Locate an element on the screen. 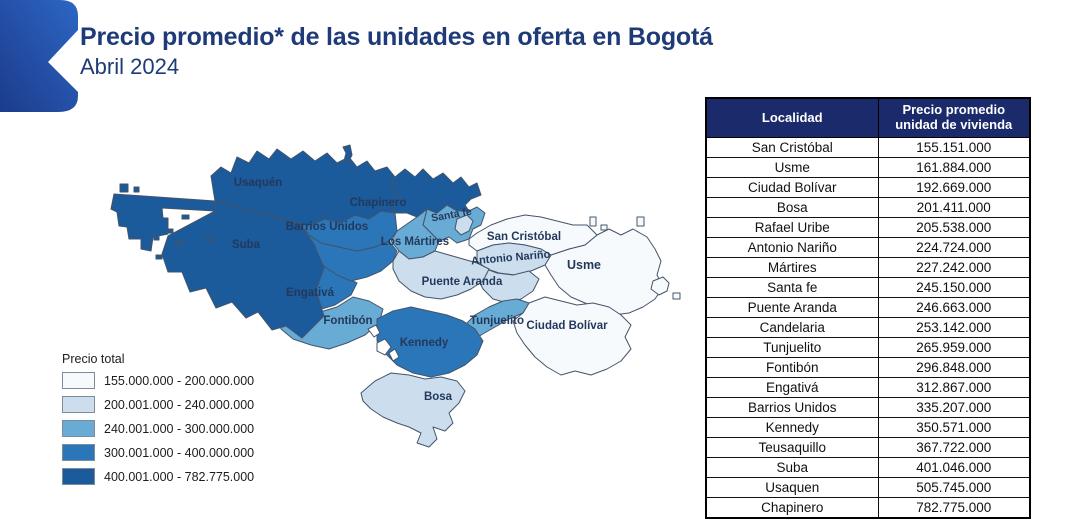 The width and height of the screenshot is (1080, 521). map-region-bosa is located at coordinates (413, 410).